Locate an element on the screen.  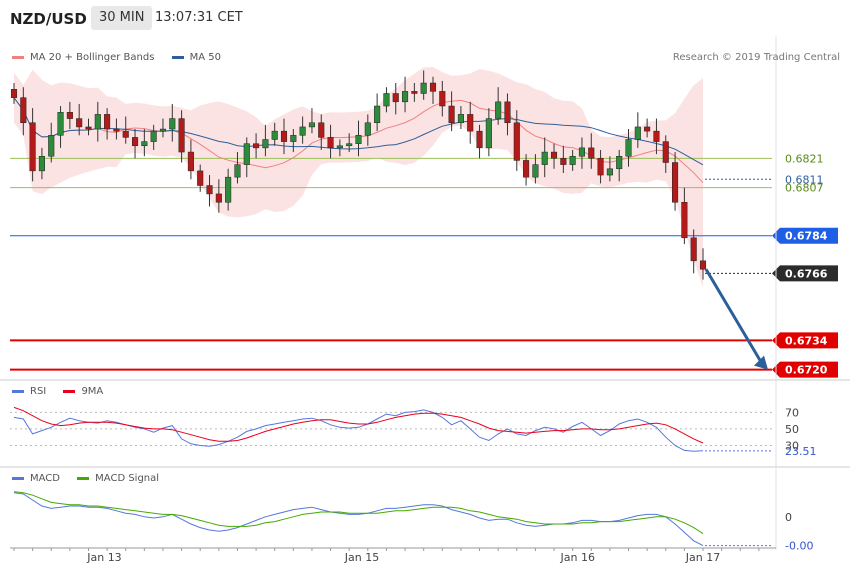
legend-label: MA 20 + Bollinger Bands is located at coordinates (92, 57).